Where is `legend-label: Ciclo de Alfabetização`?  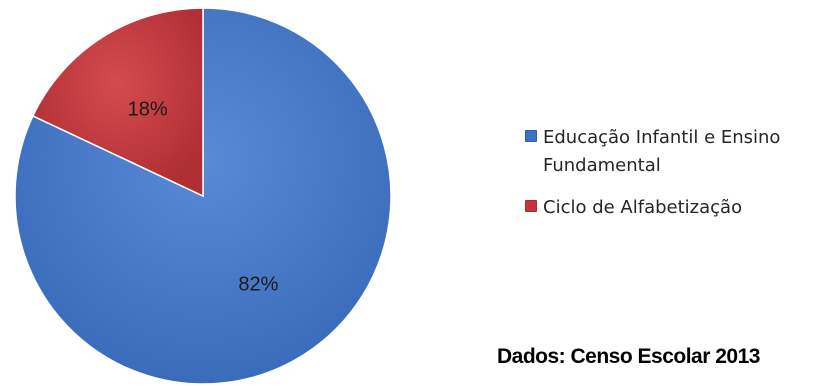
legend-label: Ciclo de Alfabetização is located at coordinates (643, 207).